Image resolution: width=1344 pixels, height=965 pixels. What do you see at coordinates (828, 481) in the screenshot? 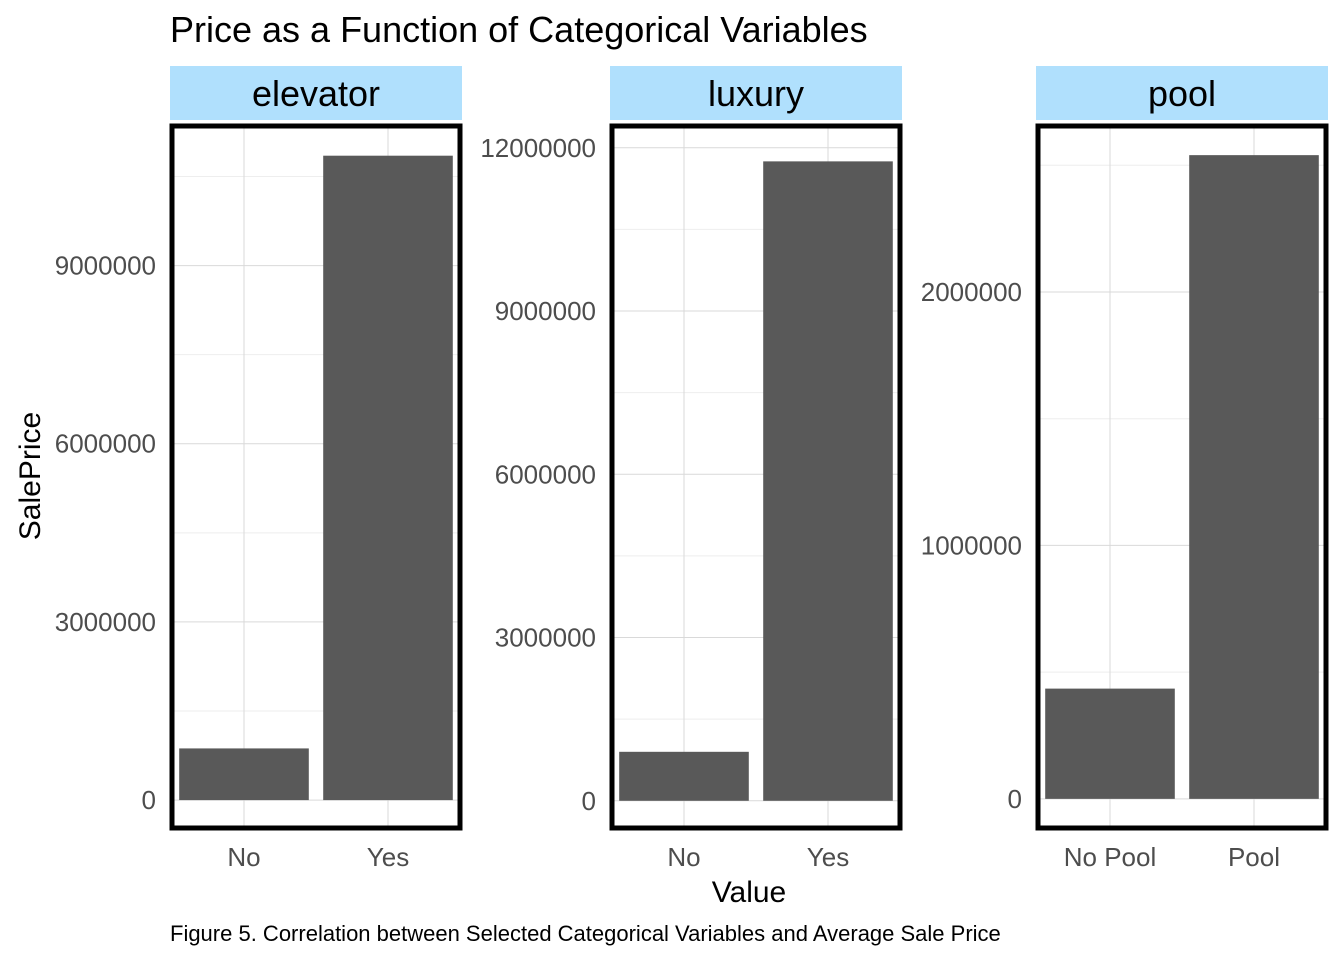
I see `bar-luxury-yes` at bounding box center [828, 481].